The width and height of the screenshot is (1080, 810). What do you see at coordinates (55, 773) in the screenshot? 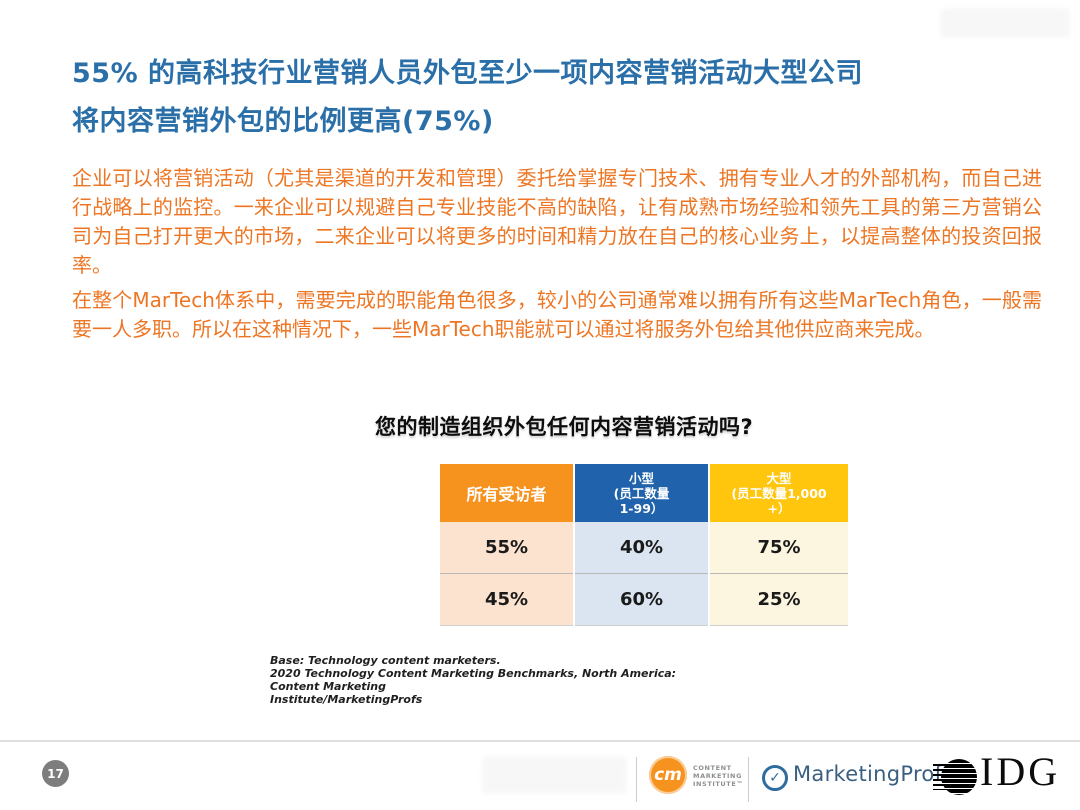
I see `page-number-badge: 17` at bounding box center [55, 773].